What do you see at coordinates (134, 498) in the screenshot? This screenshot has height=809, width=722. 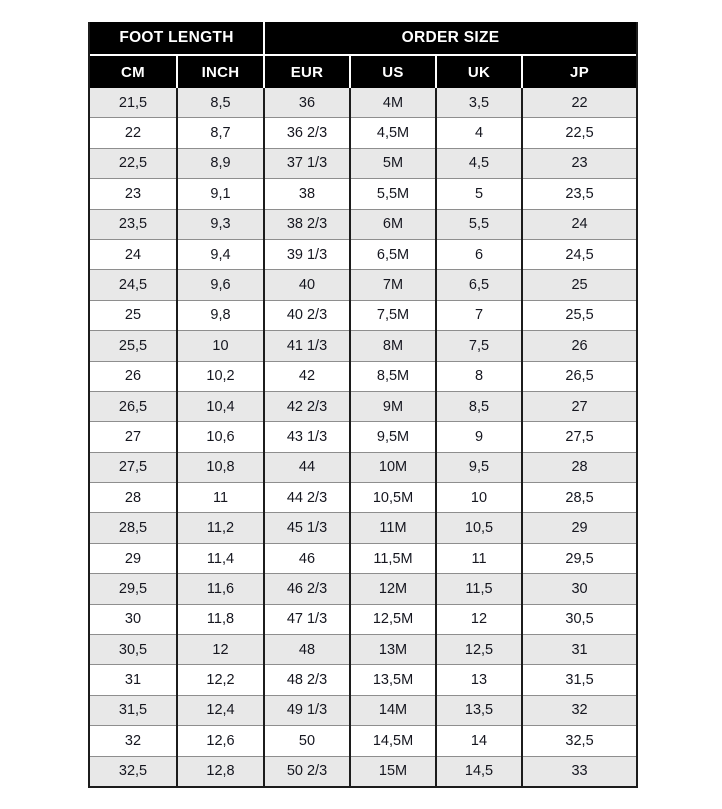 I see `cell-cm: 28` at bounding box center [134, 498].